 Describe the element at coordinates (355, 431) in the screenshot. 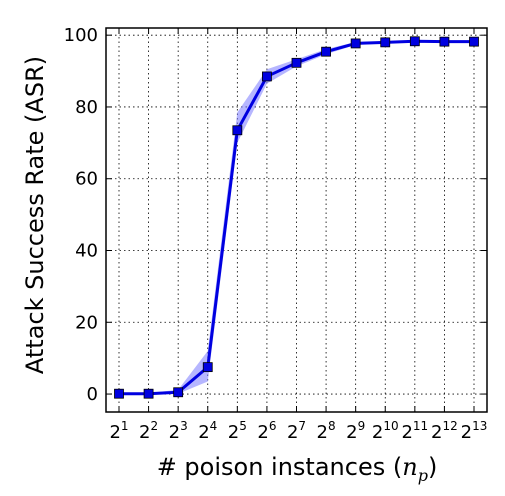

I see `x-tick-label: 29` at that location.